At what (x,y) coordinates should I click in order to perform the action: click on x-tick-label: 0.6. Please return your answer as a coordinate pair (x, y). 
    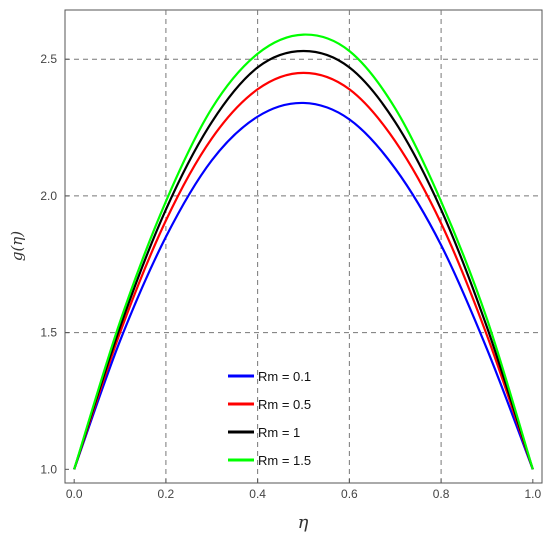
    Looking at the image, I should click on (349, 494).